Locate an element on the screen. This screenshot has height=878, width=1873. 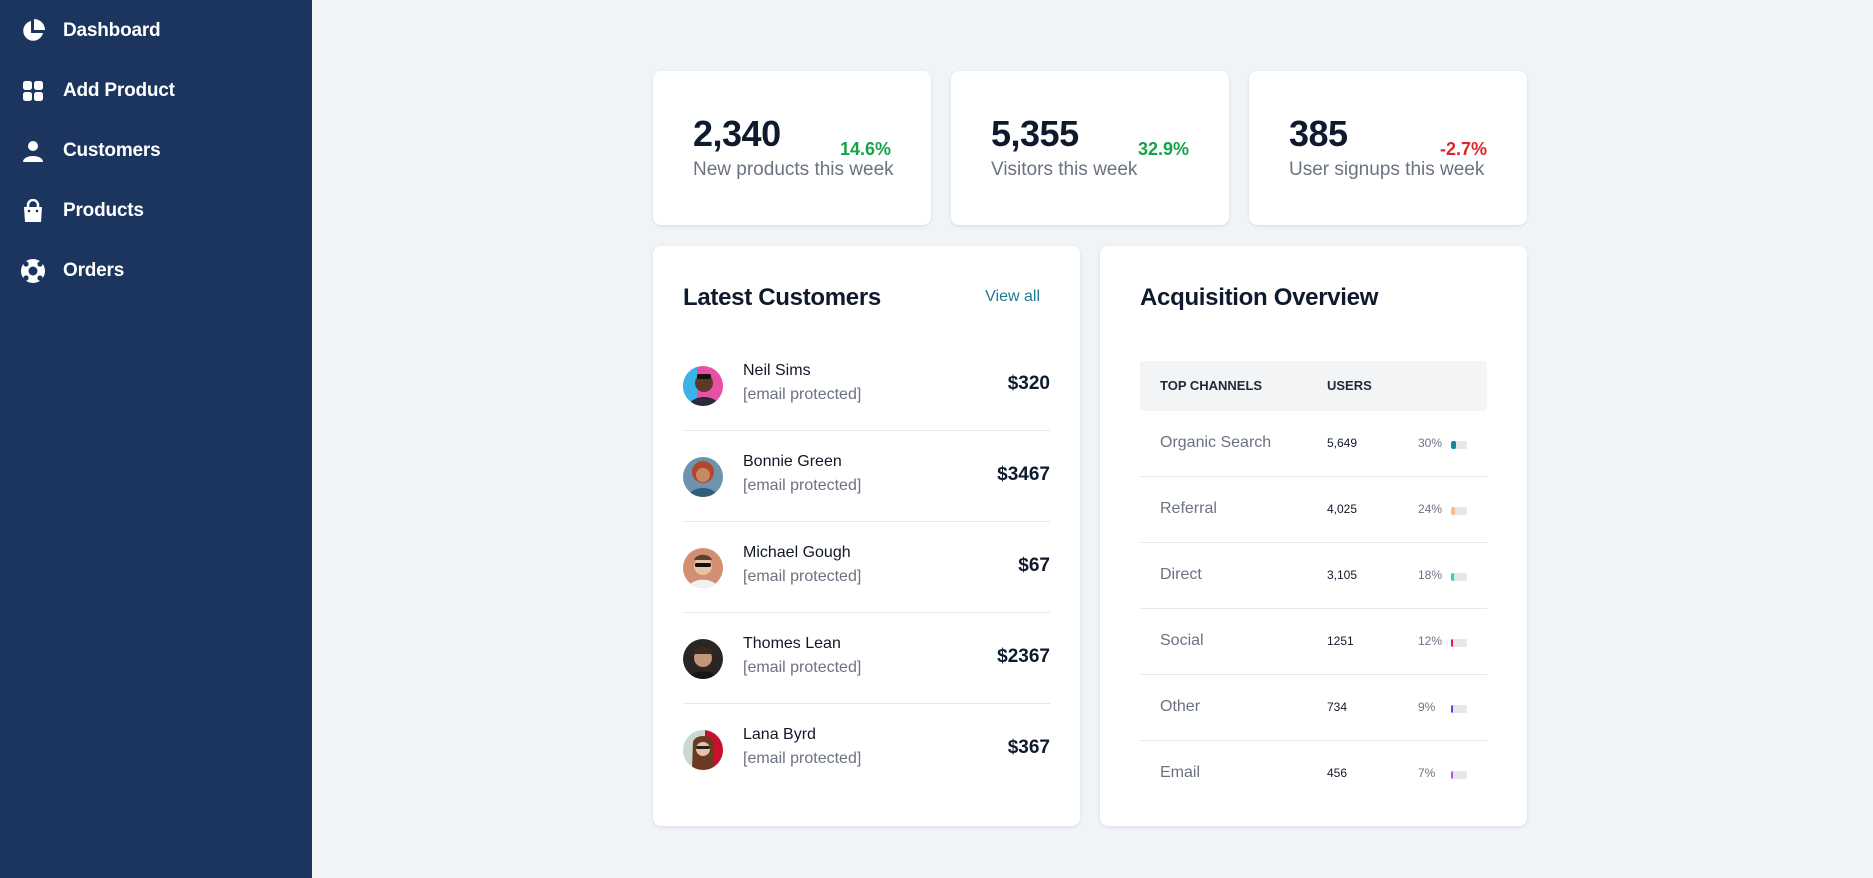
sidebar-item-add-product: Add Product is located at coordinates (156, 91).